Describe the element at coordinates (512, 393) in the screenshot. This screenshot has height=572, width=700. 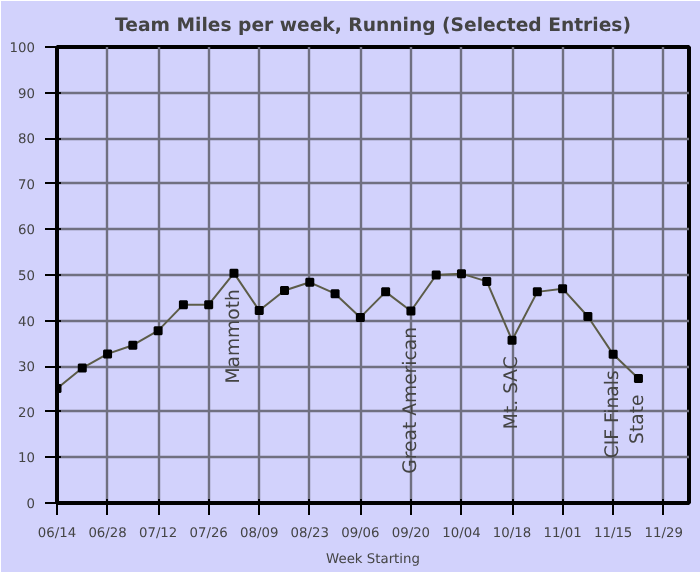
I see `annotation: Mt. SAC` at that location.